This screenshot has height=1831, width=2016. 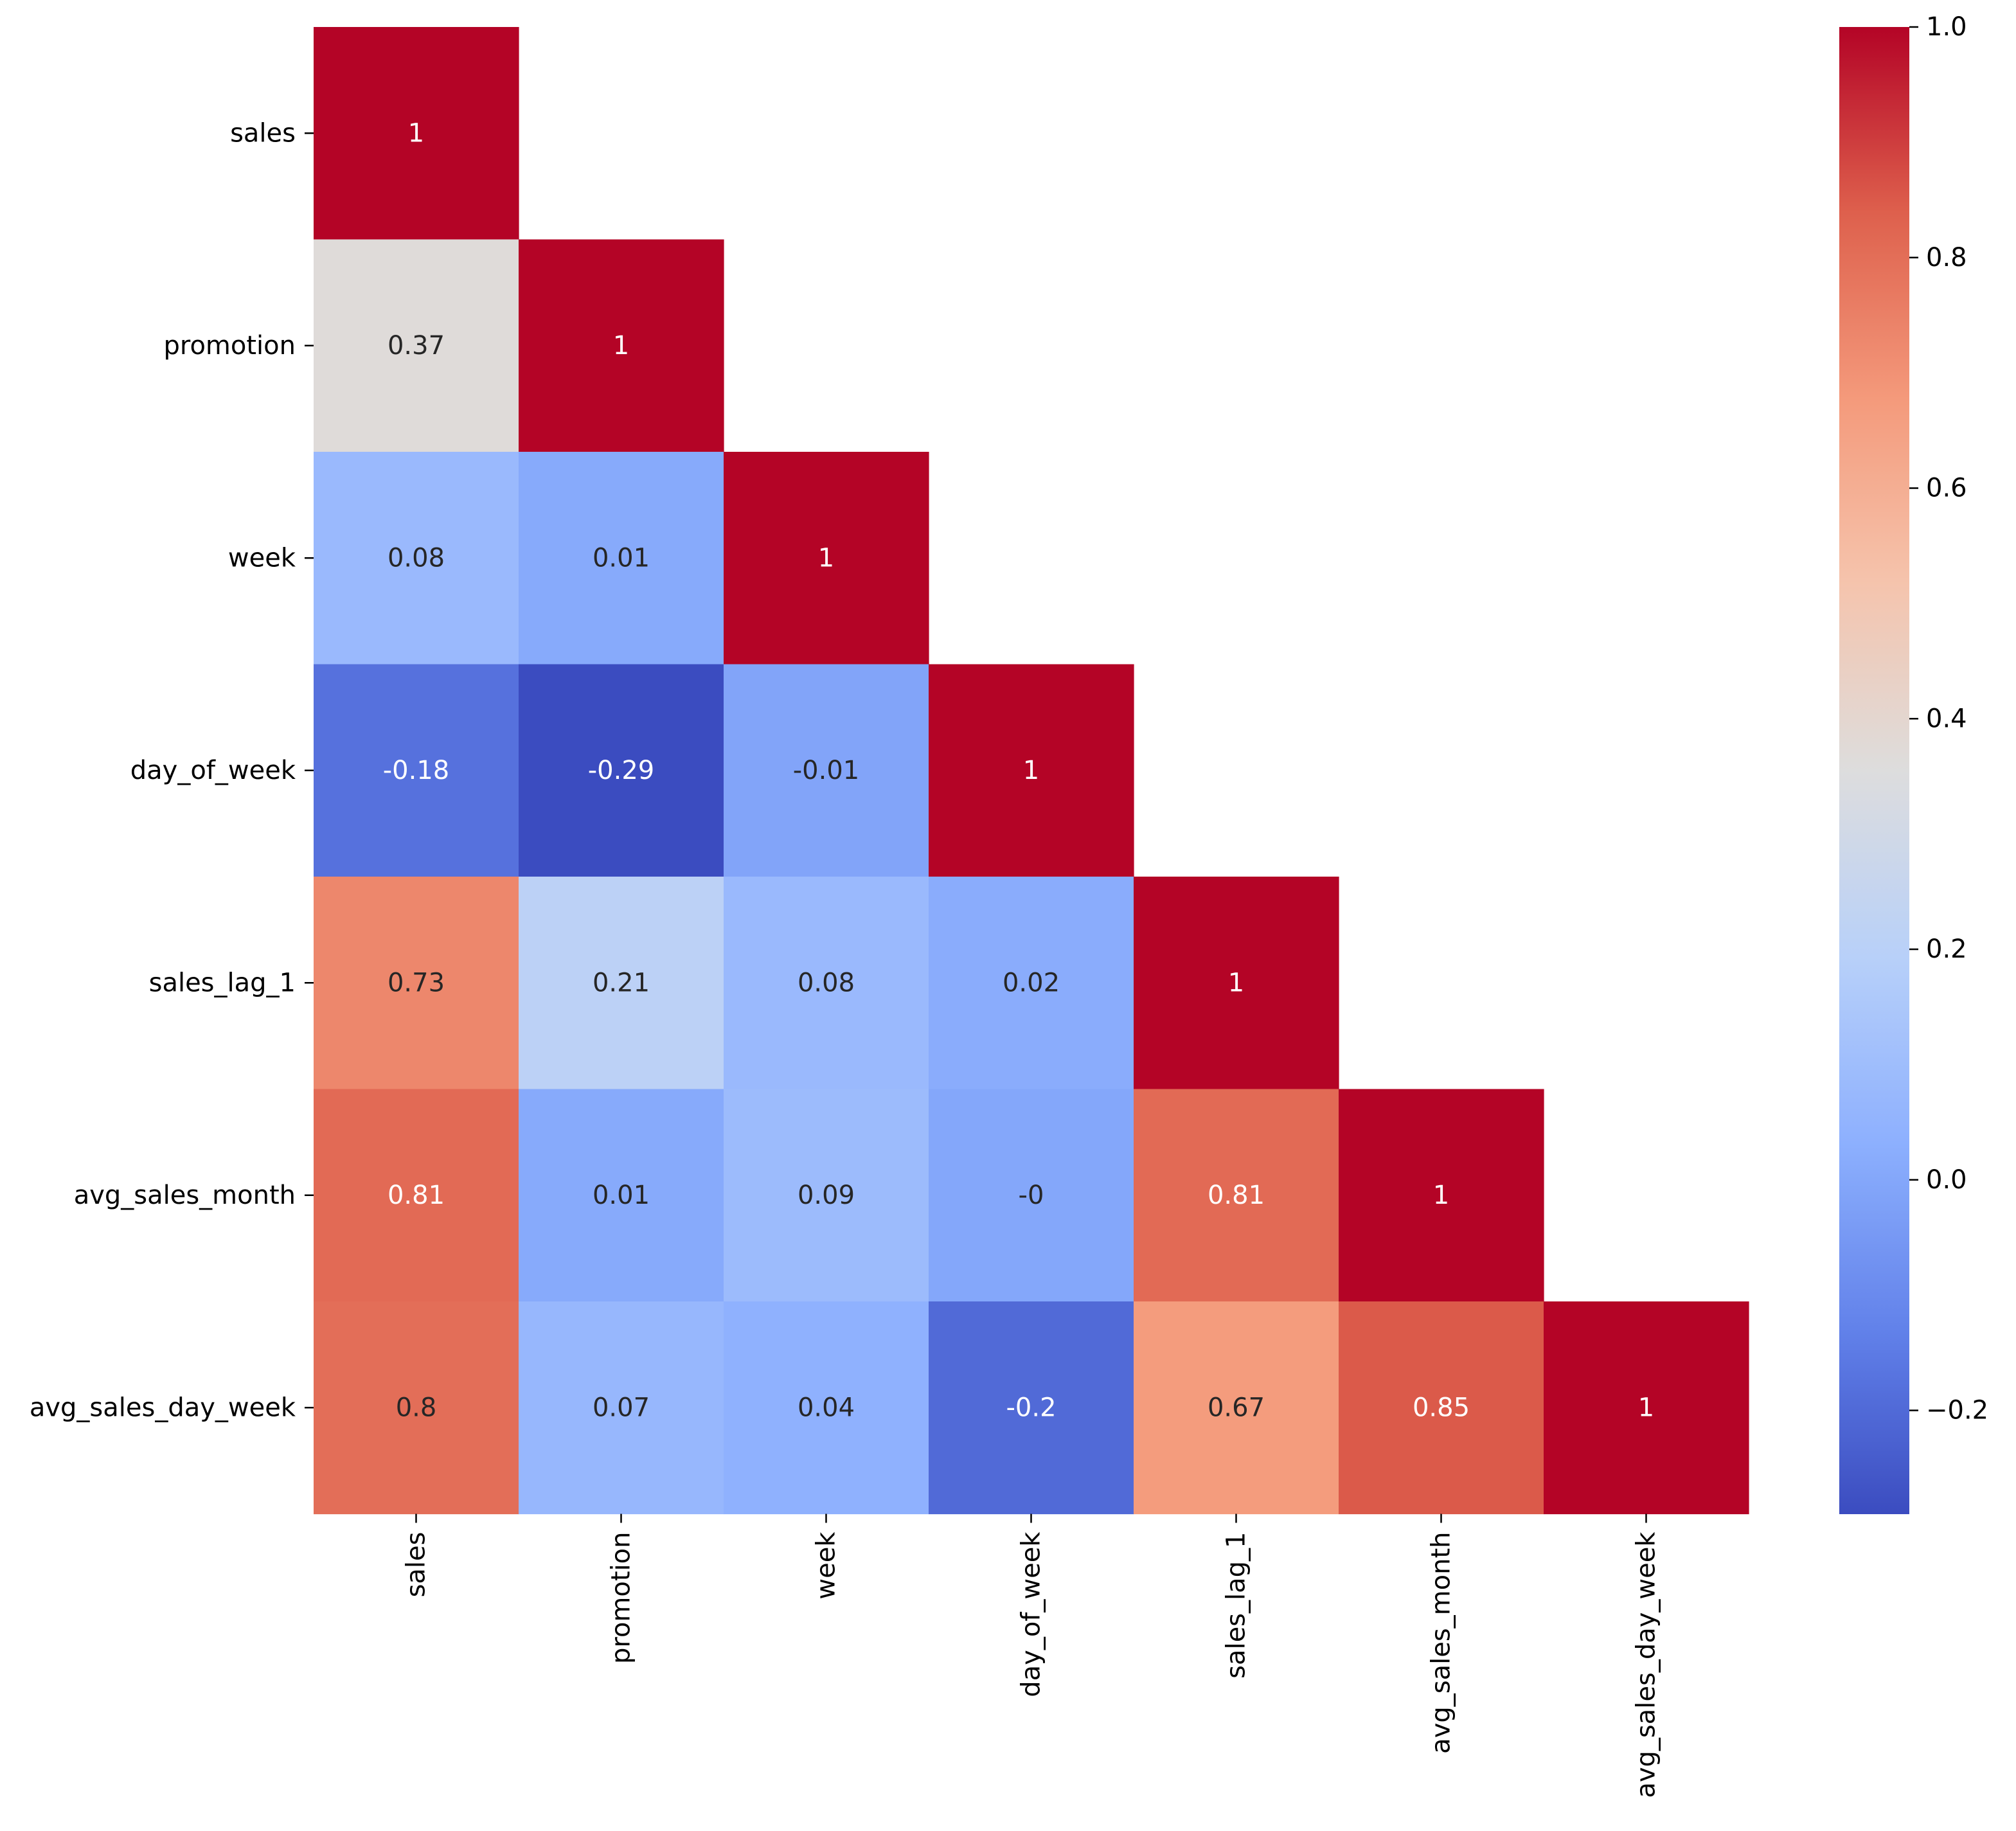 I want to click on heatmap-cell-day_of_week-promotion, so click(x=621, y=770).